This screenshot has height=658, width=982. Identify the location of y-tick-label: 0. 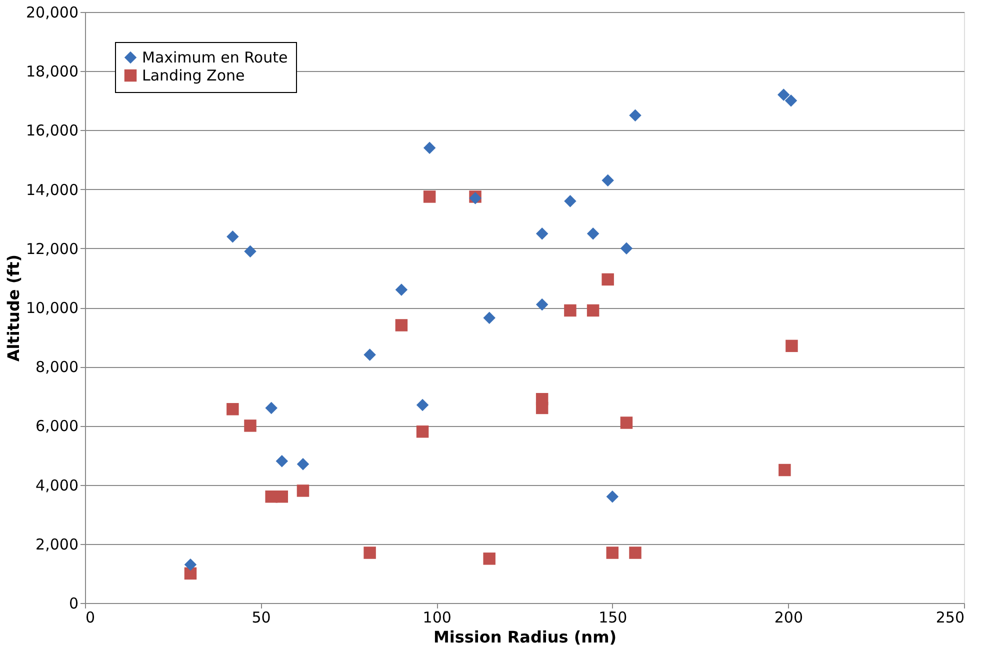
(73, 603).